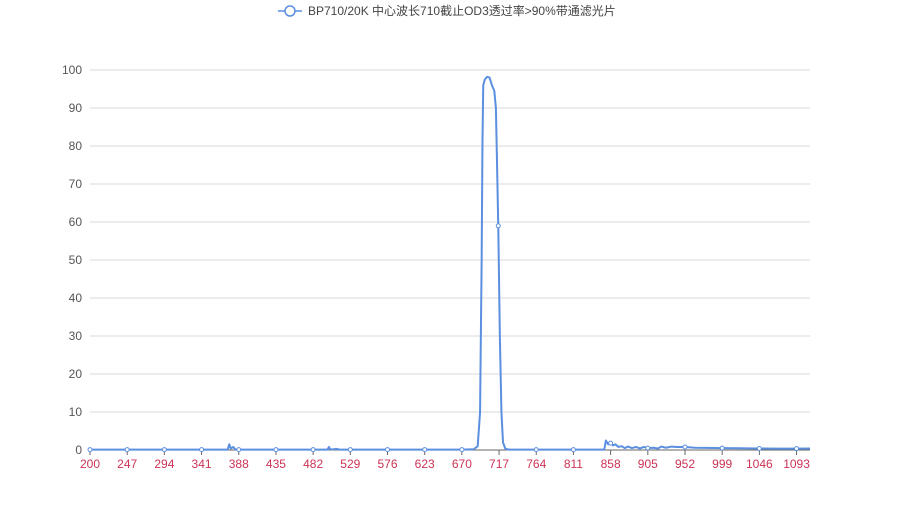  I want to click on legend: BP710/20K 中心波长710截止OD3透过率>90%带通滤光片, so click(447, 10).